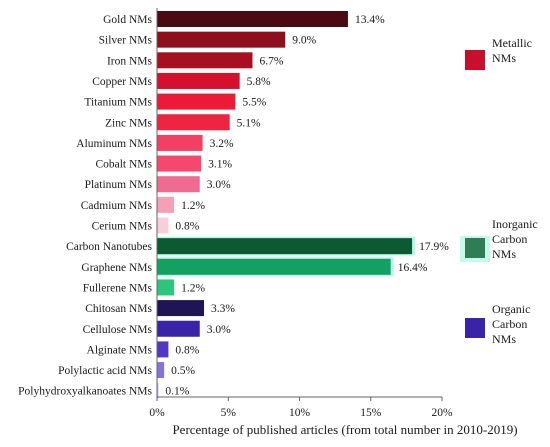 This screenshot has height=447, width=550. I want to click on category-label: Polylactic acid NMs, so click(105, 371).